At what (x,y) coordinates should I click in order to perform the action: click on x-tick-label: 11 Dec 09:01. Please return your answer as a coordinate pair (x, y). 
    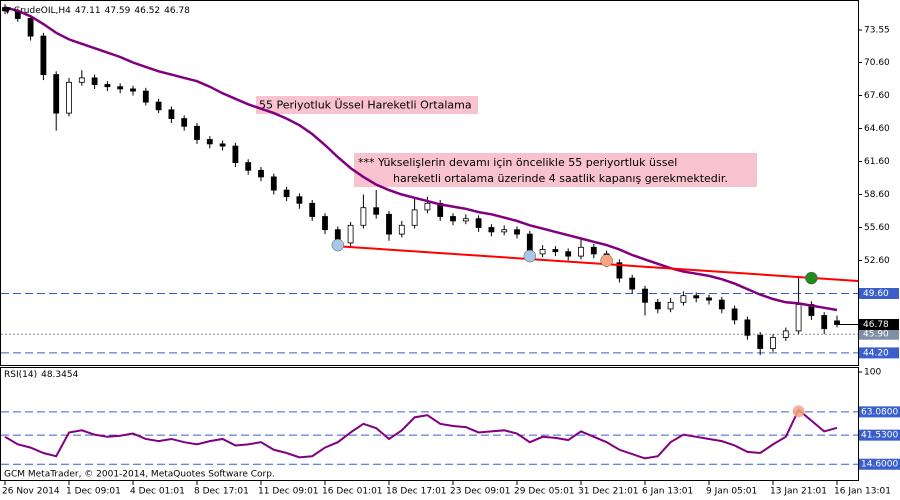
    Looking at the image, I should click on (288, 492).